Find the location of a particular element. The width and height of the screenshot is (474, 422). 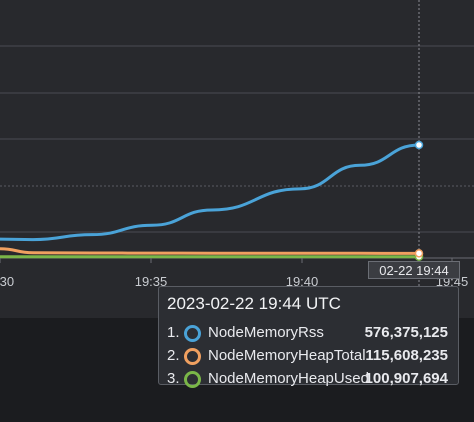

hover-markers is located at coordinates (419, 201).